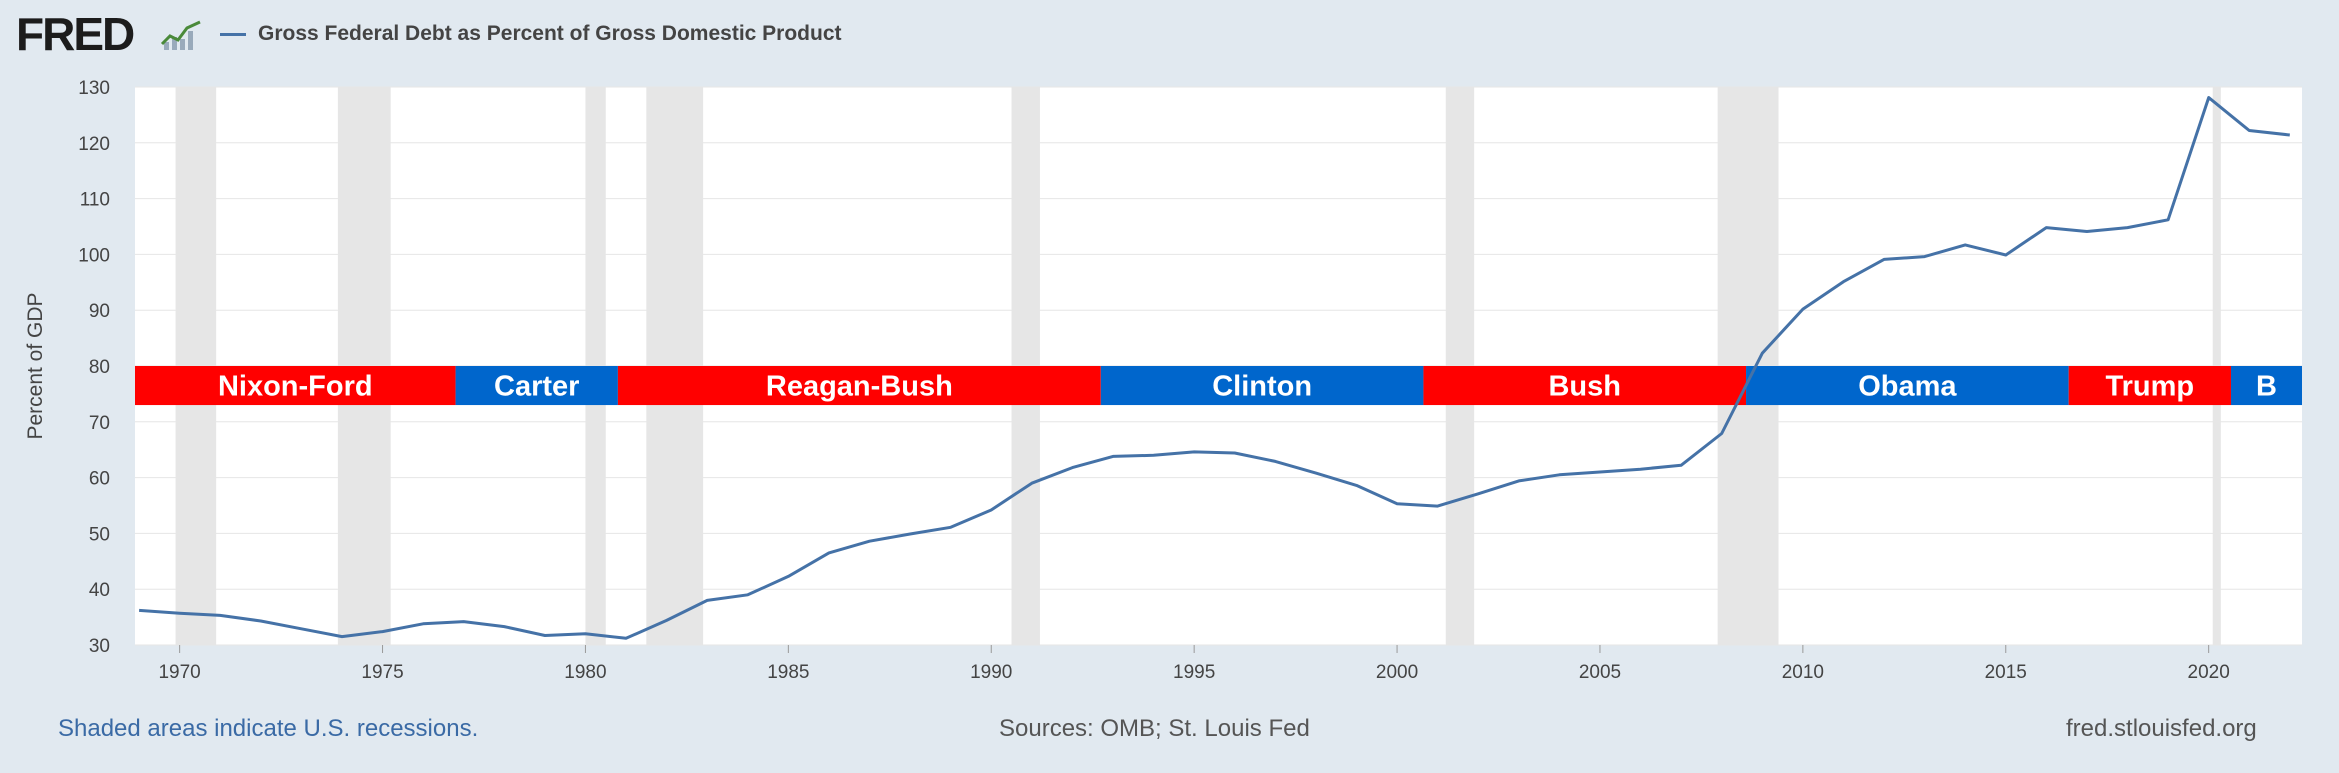  I want to click on term-label: Carter, so click(536, 387).